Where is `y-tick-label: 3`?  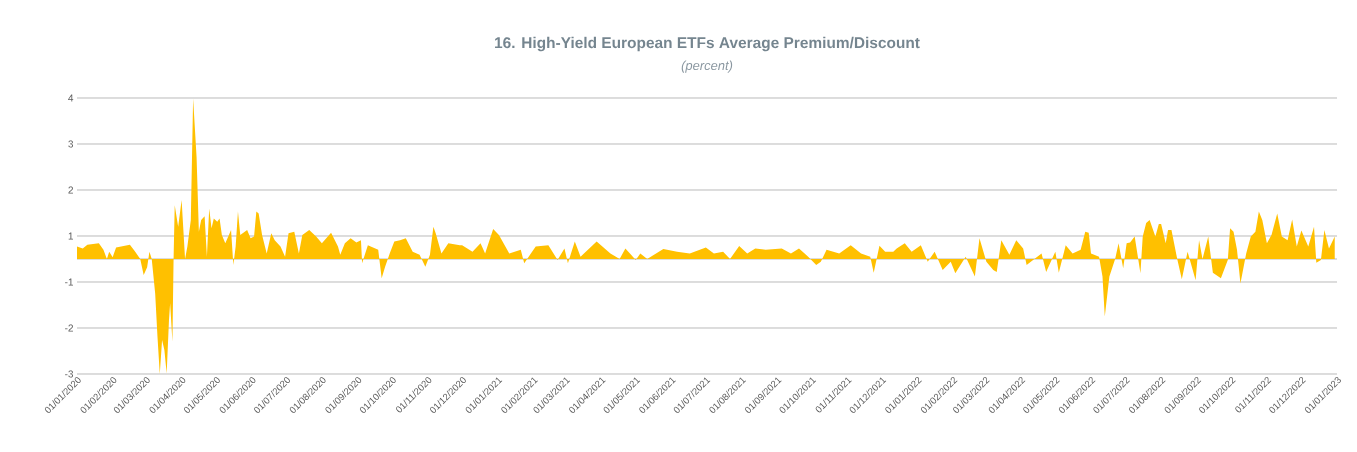
y-tick-label: 3 is located at coordinates (71, 144).